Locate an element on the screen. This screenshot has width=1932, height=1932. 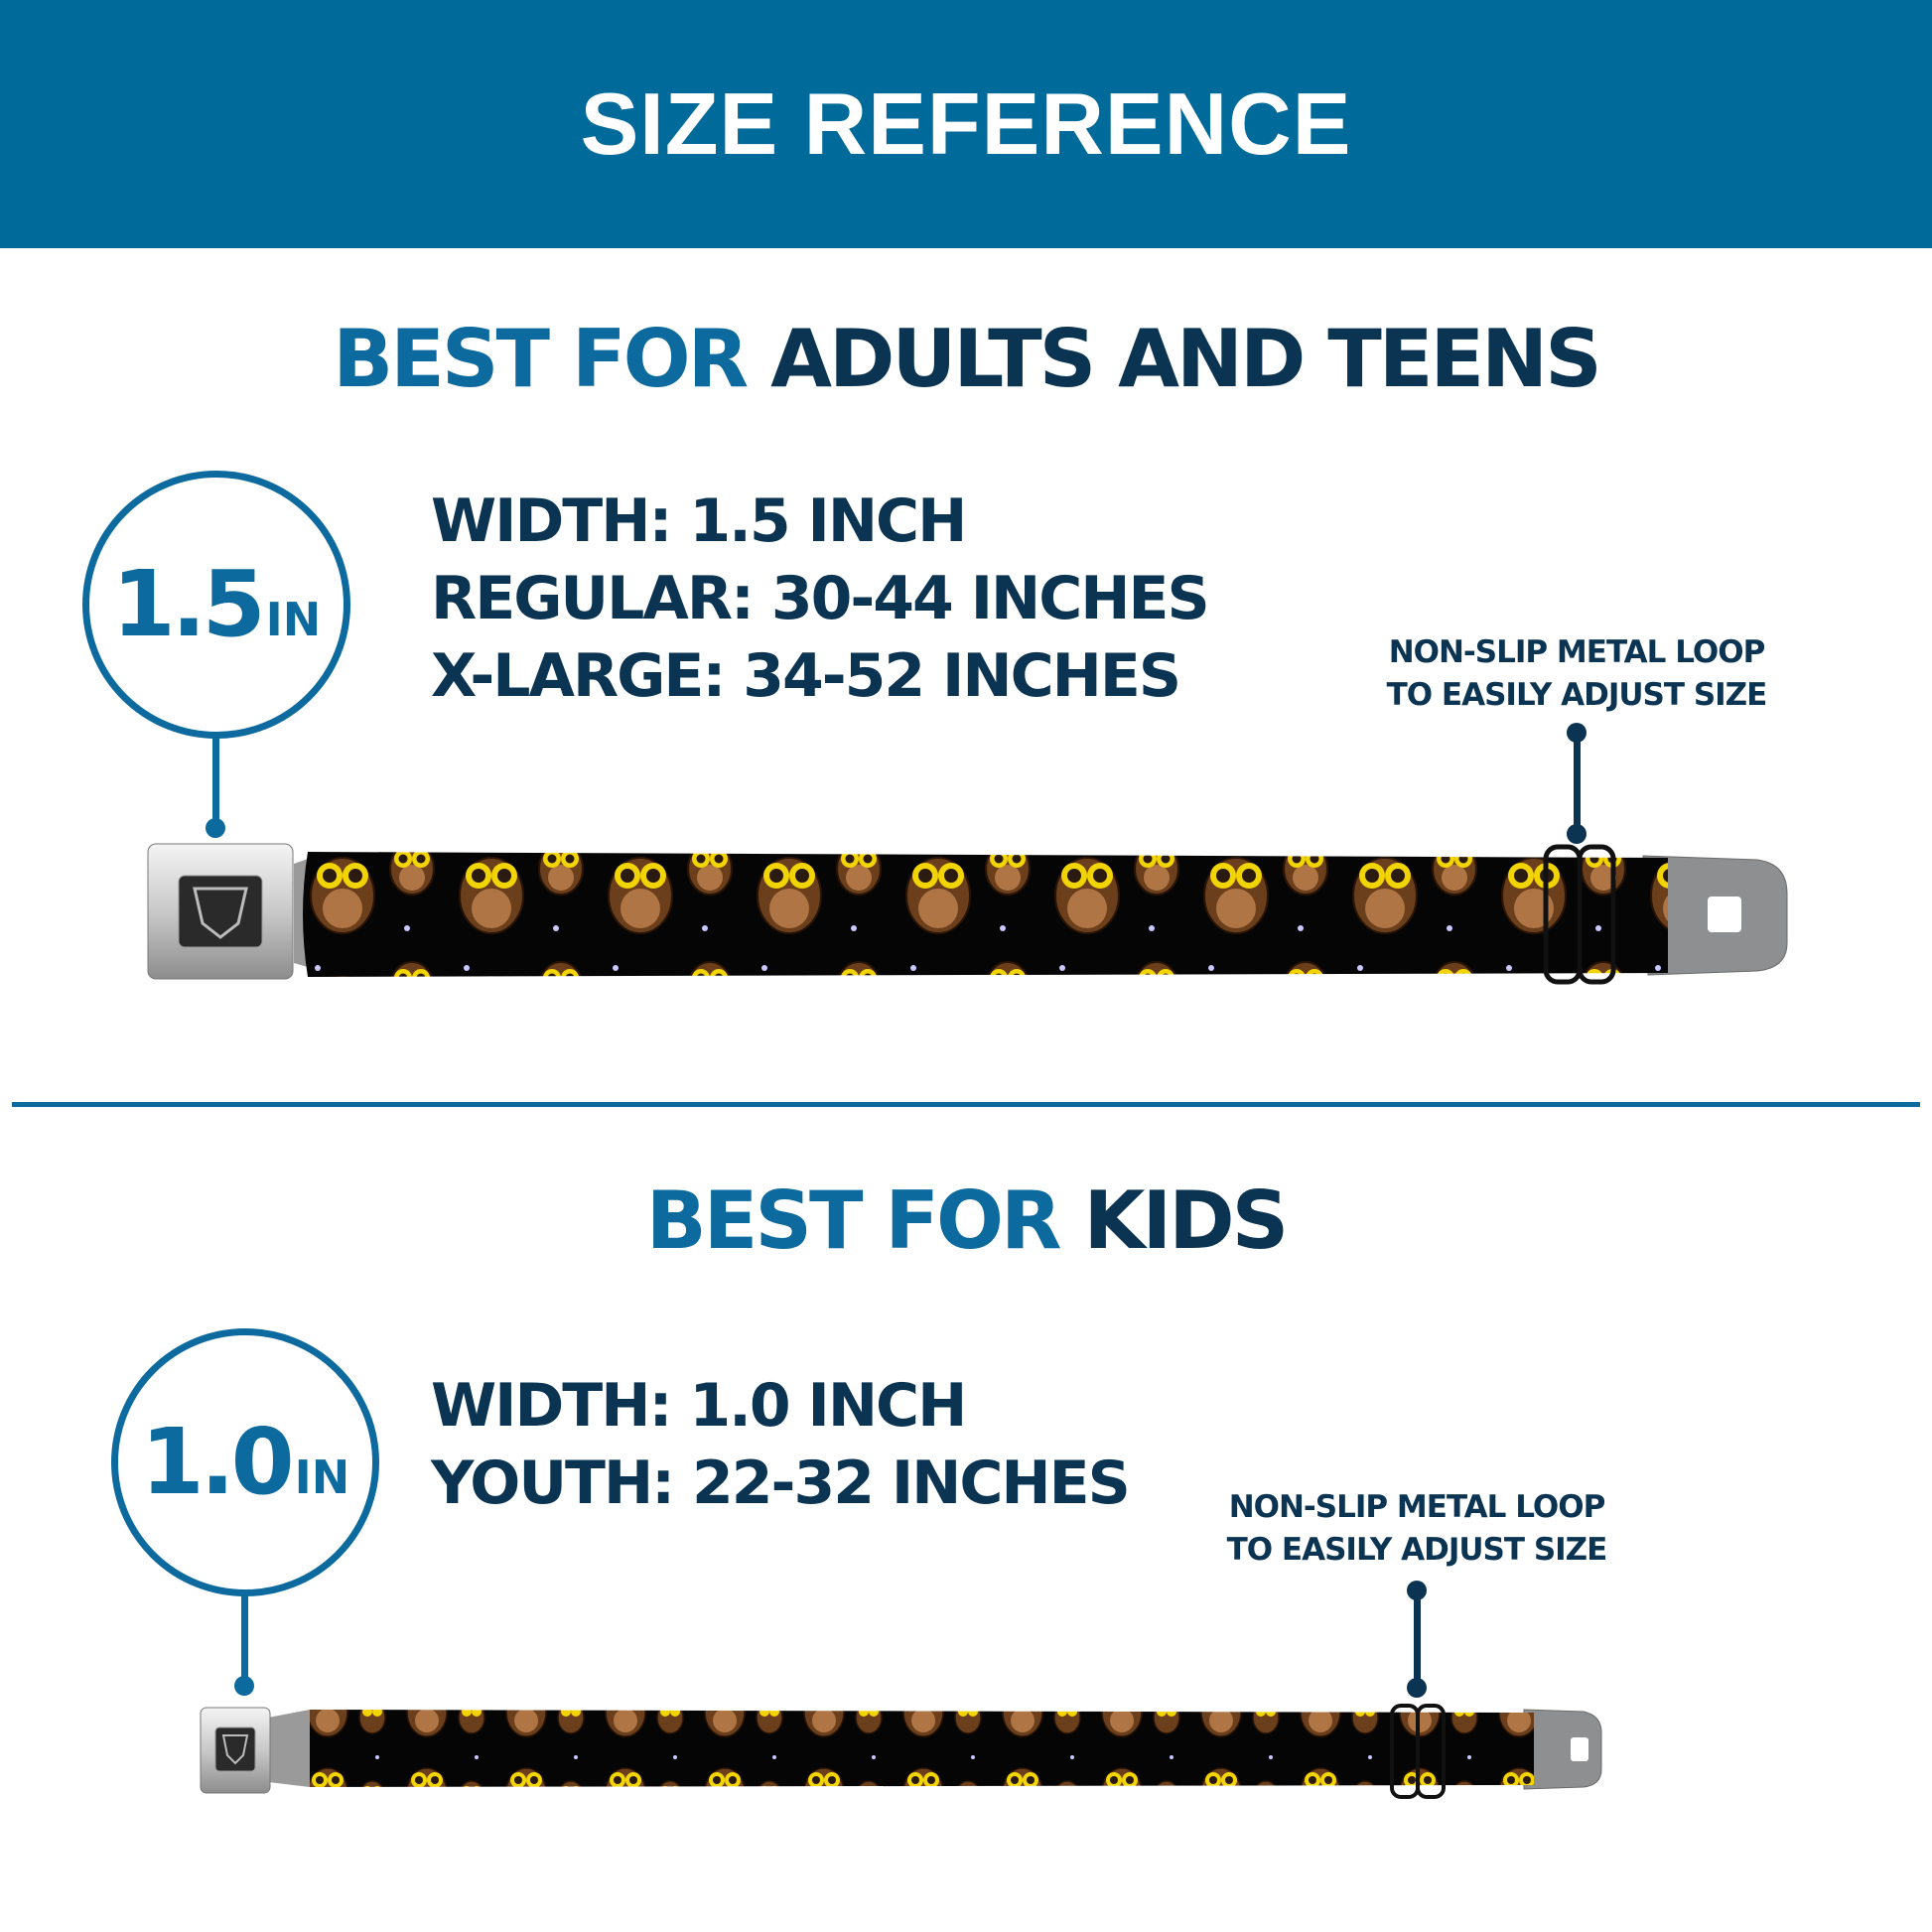
header-banner: SIZE REFERENCE is located at coordinates (966, 124).